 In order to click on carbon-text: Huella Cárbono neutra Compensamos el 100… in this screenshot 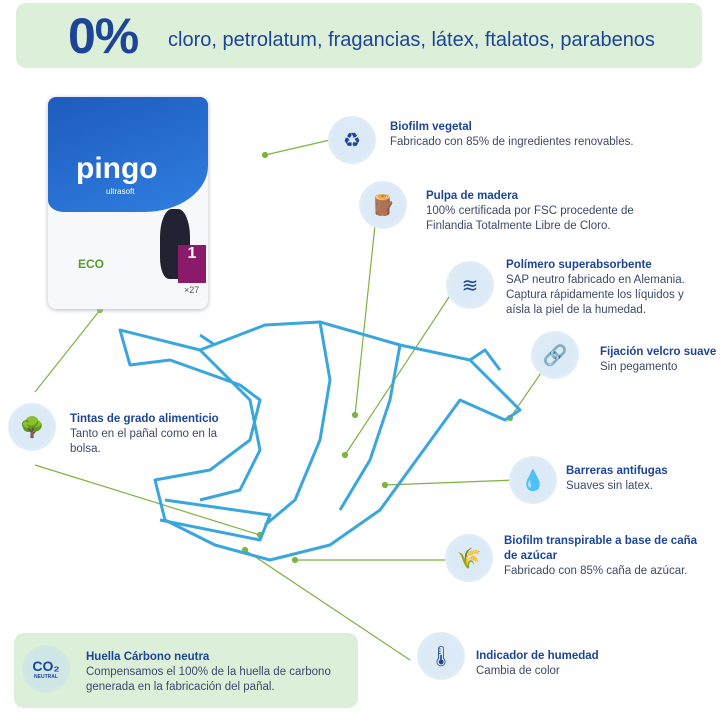, I will do `click(208, 672)`.